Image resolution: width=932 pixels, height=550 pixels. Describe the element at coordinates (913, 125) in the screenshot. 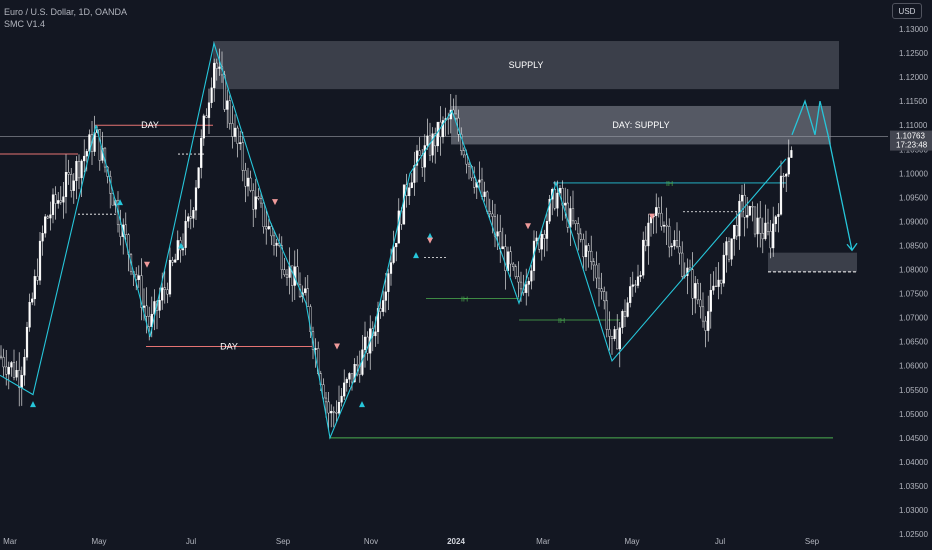

I see `y-tick-label: 1.11000` at that location.